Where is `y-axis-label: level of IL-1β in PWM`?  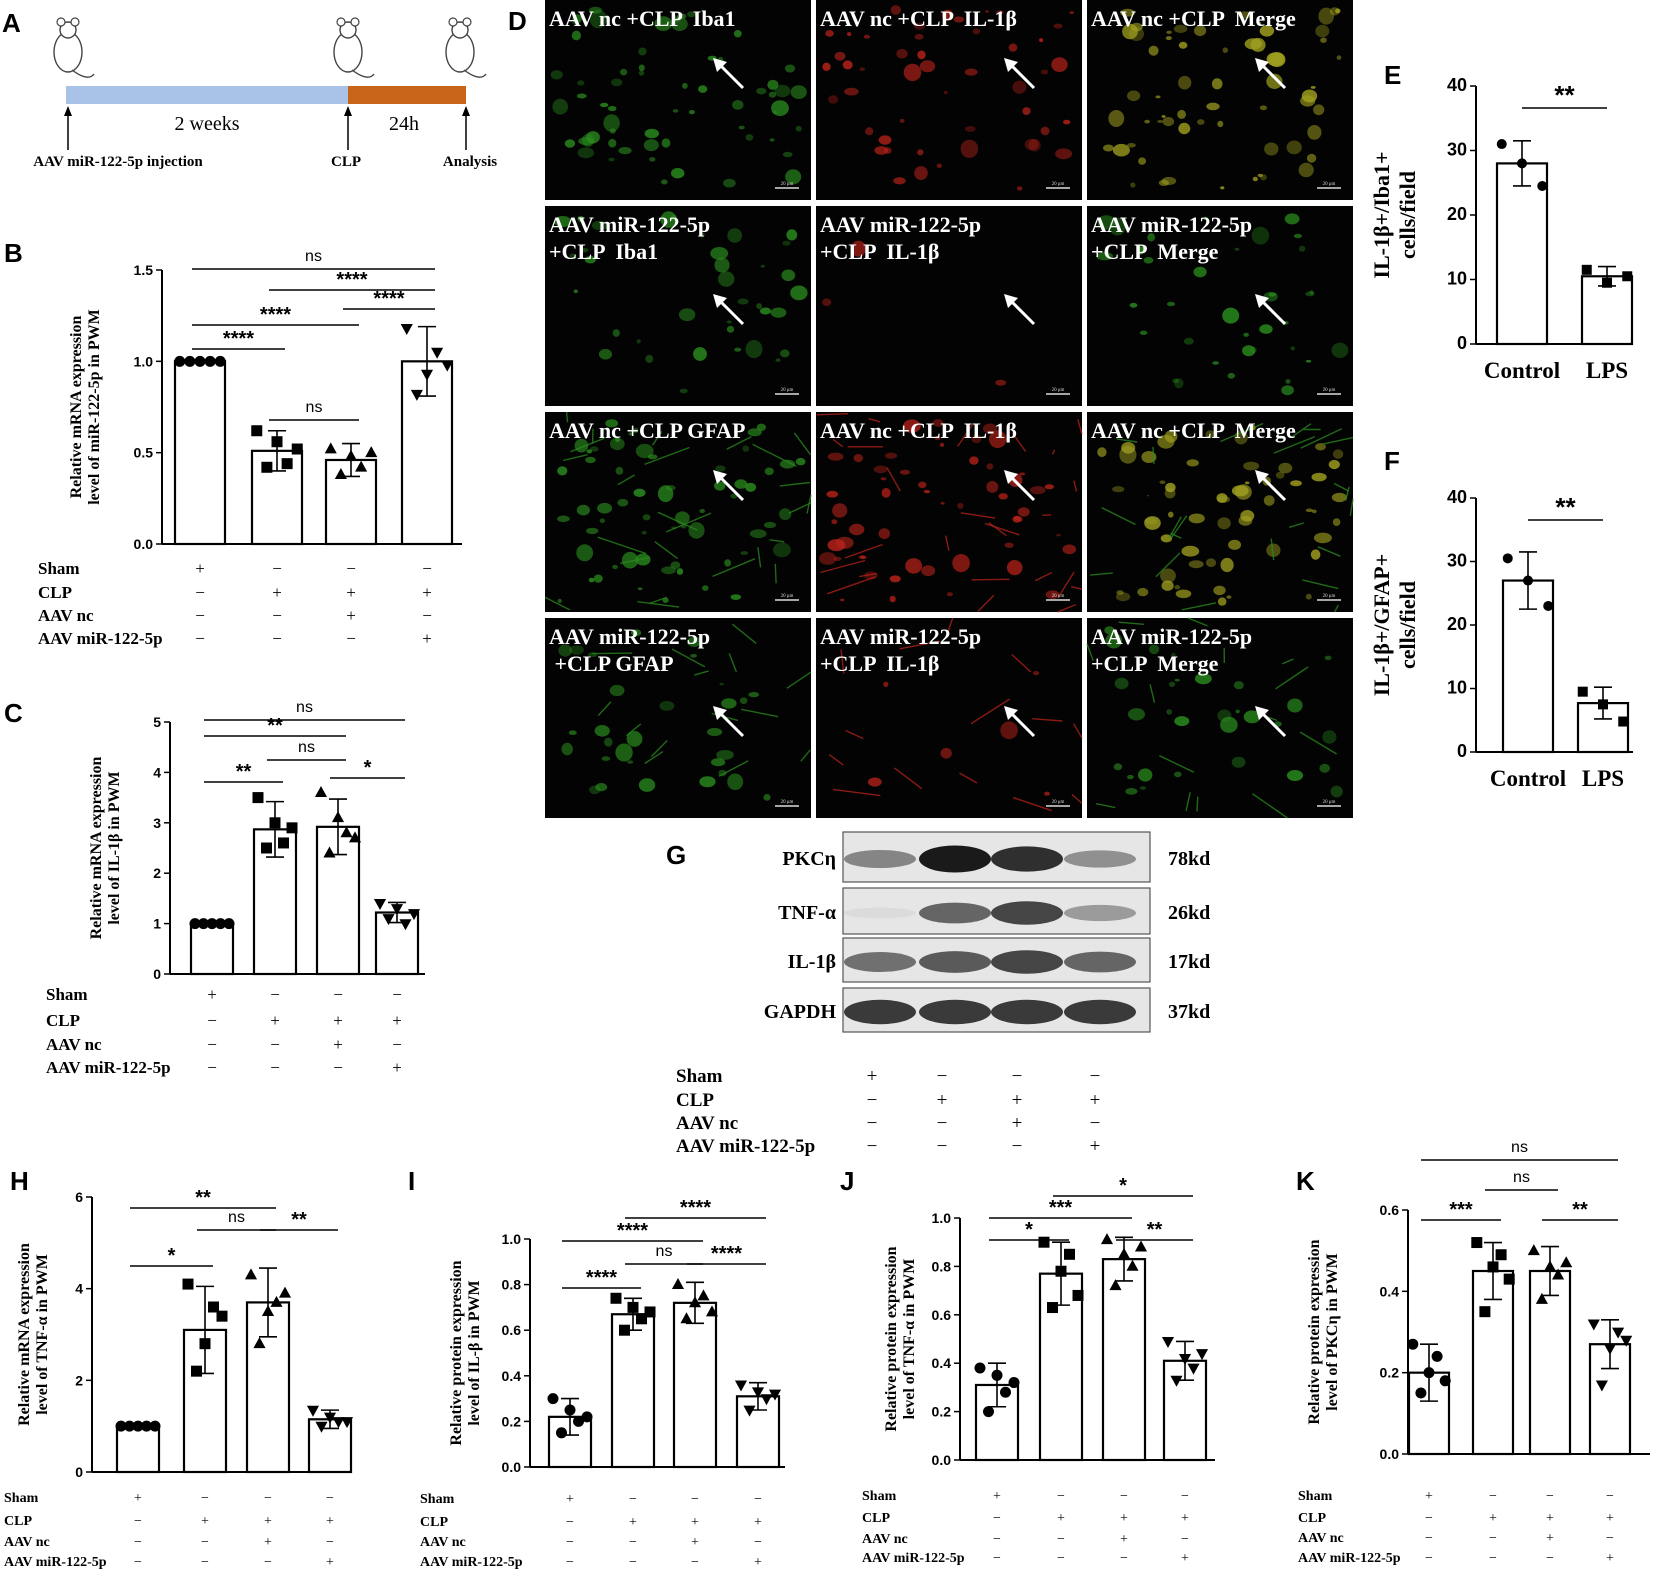
y-axis-label: level of IL-1β in PWM is located at coordinates (114, 847).